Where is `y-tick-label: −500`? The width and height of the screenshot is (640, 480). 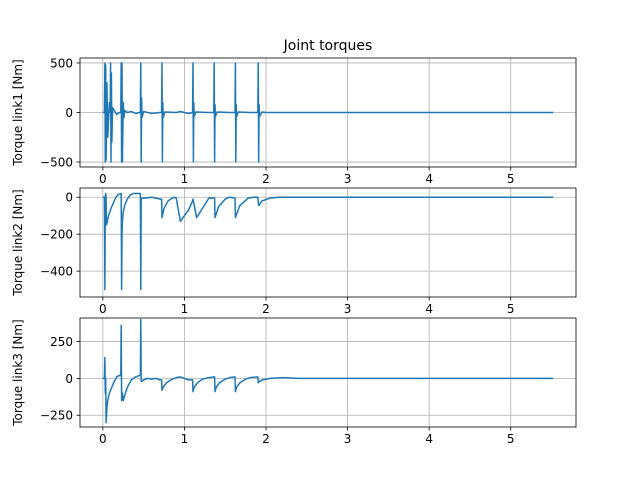
y-tick-label: −500 is located at coordinates (56, 163).